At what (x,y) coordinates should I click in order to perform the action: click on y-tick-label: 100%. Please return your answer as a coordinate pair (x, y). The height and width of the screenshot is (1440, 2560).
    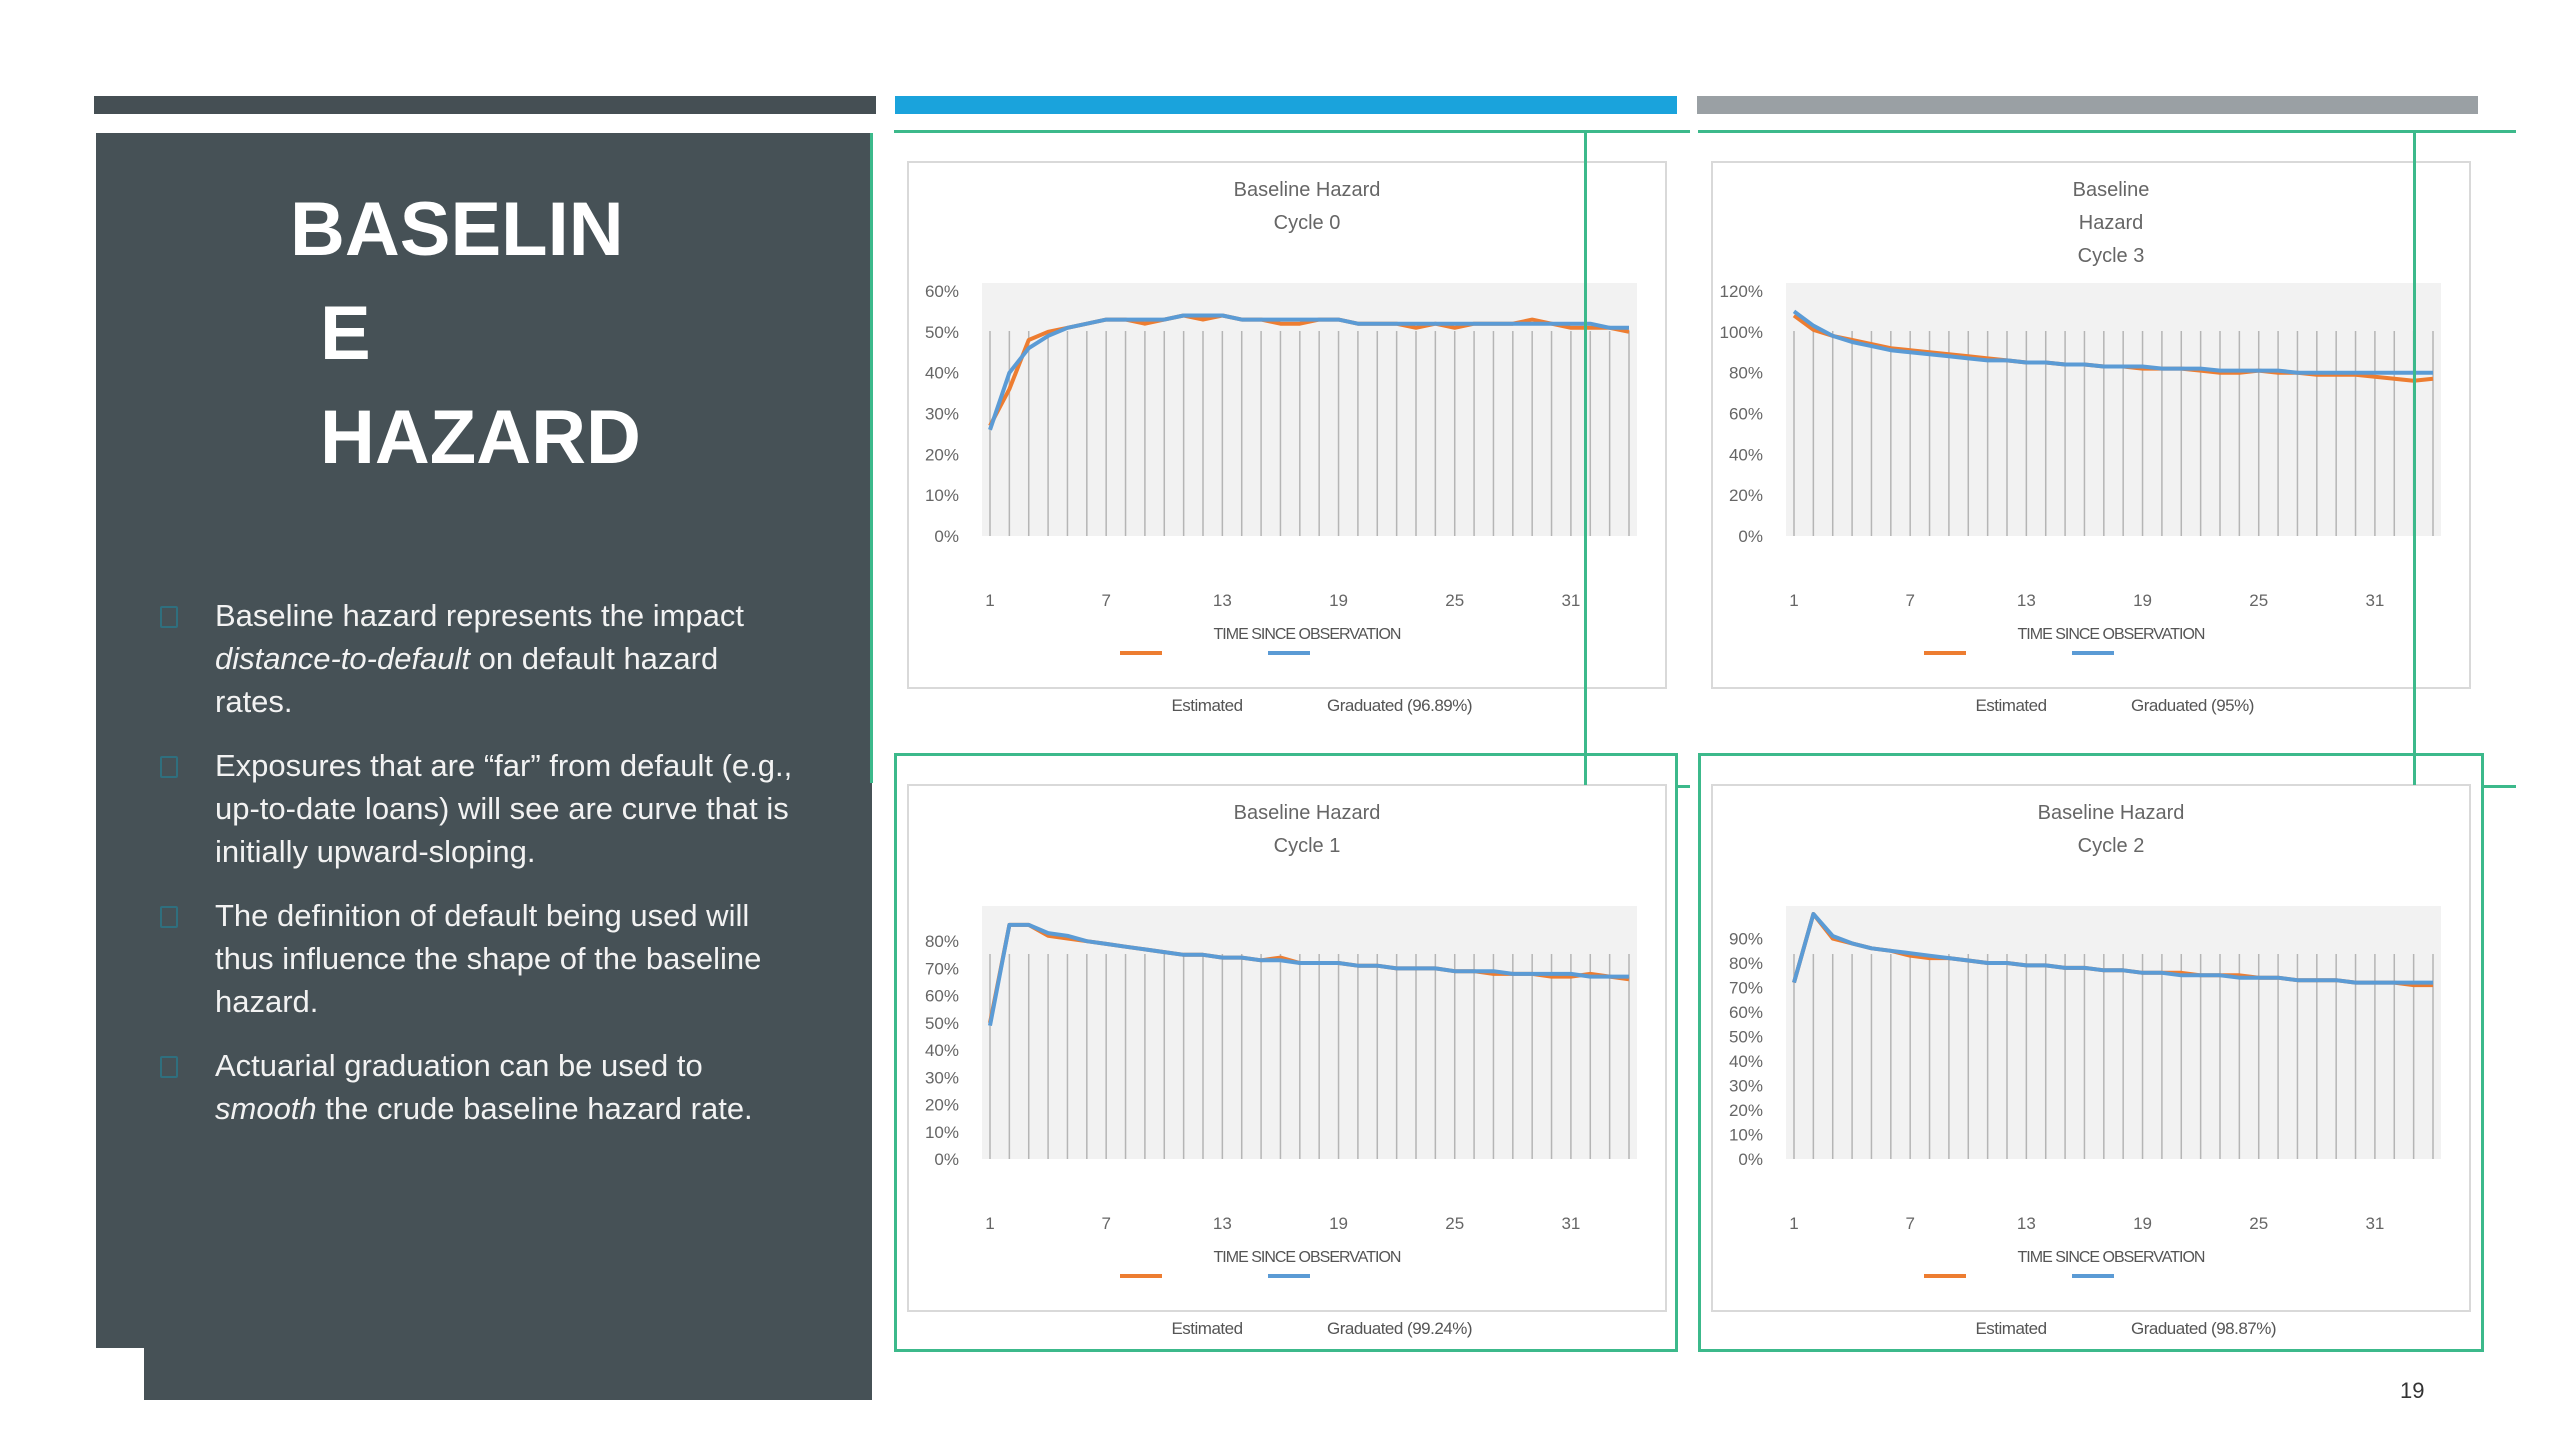
    Looking at the image, I should click on (1741, 332).